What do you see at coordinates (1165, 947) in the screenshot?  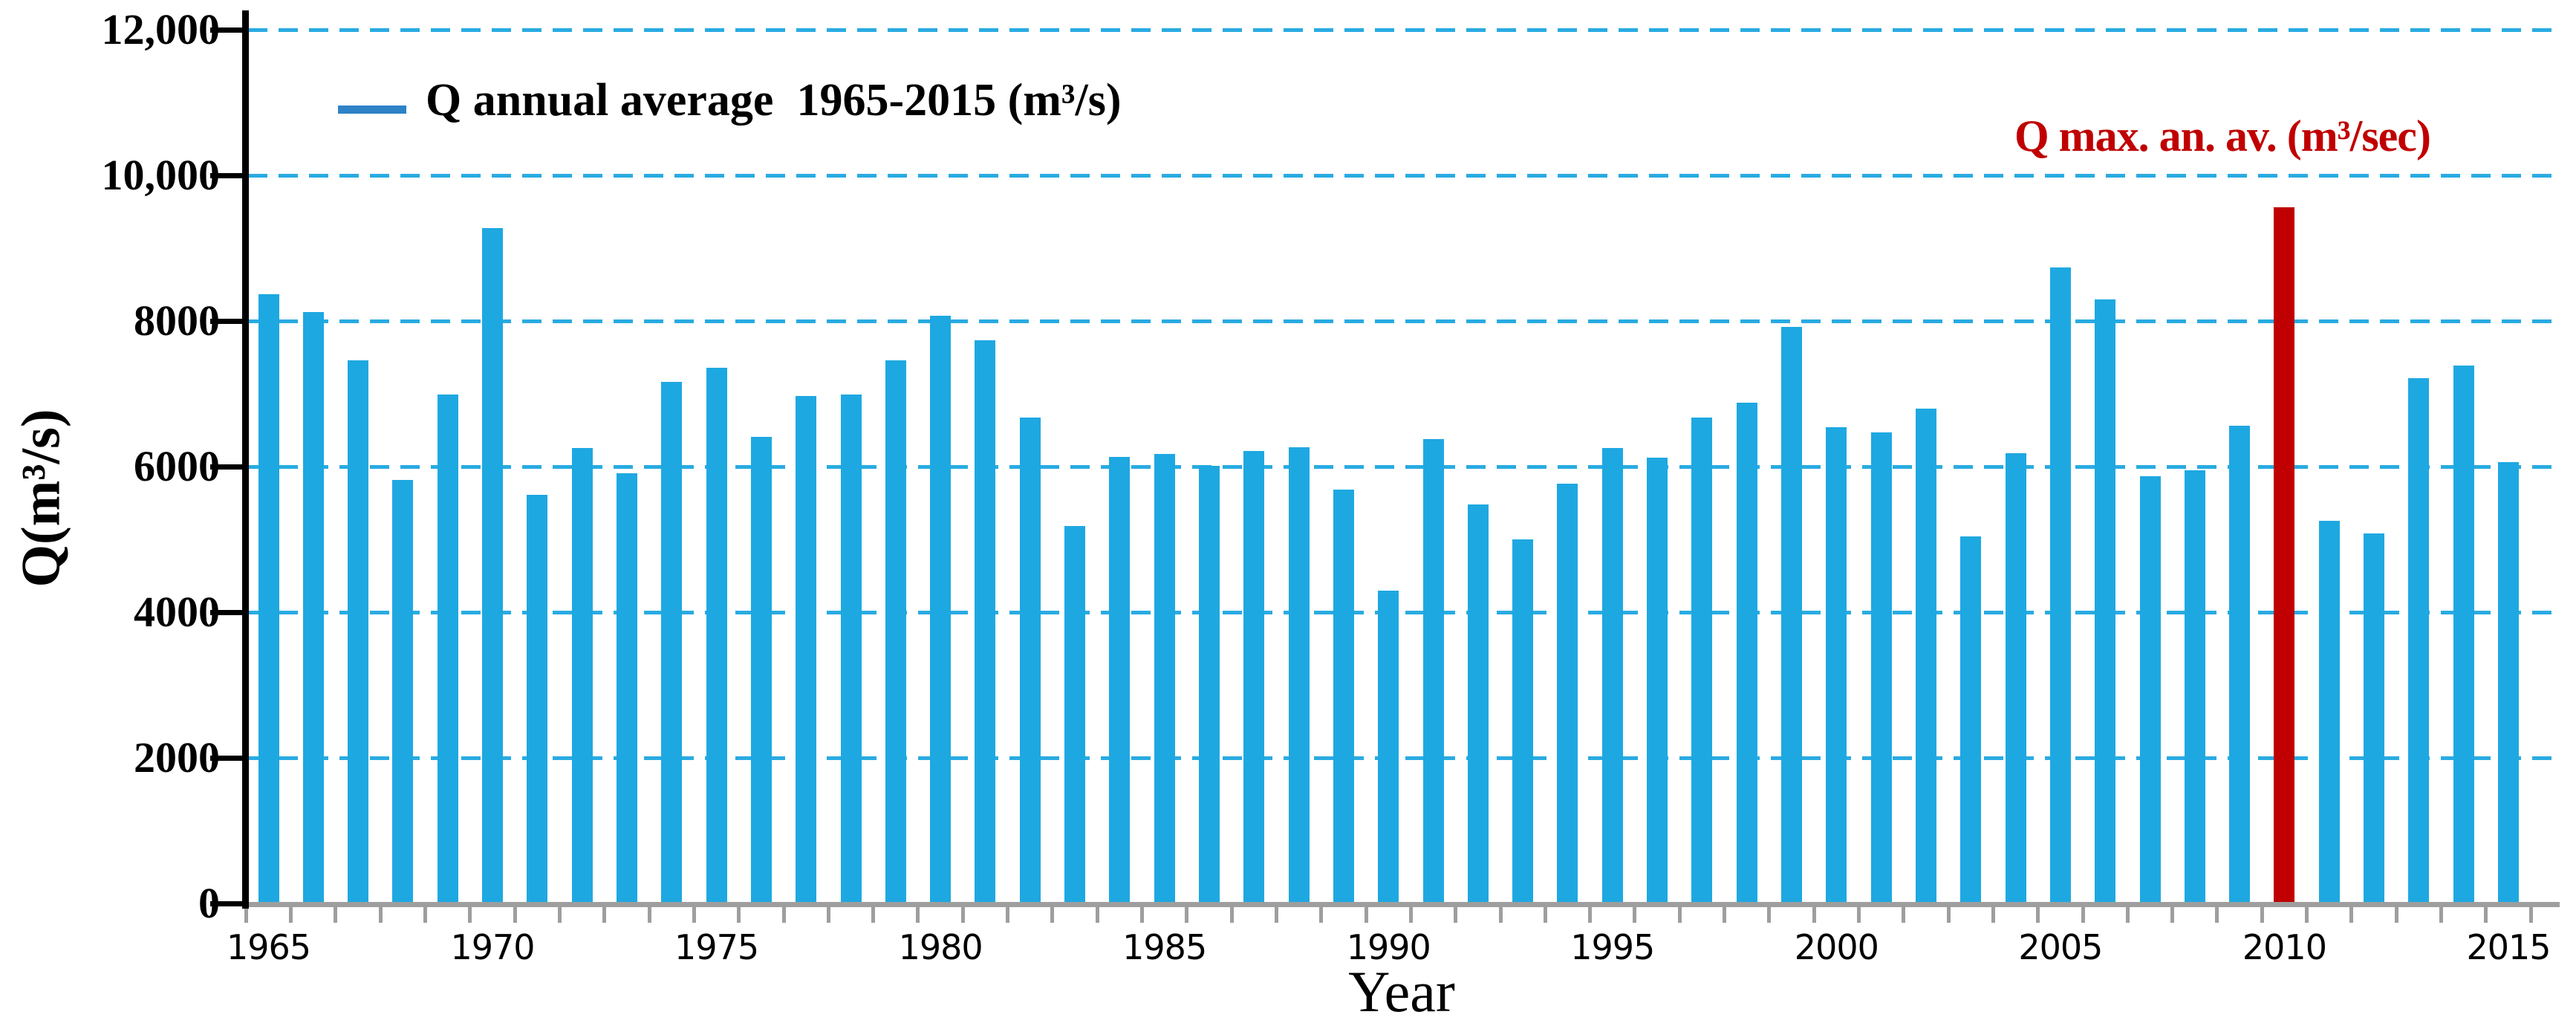 I see `year-label-1985: 1985` at bounding box center [1165, 947].